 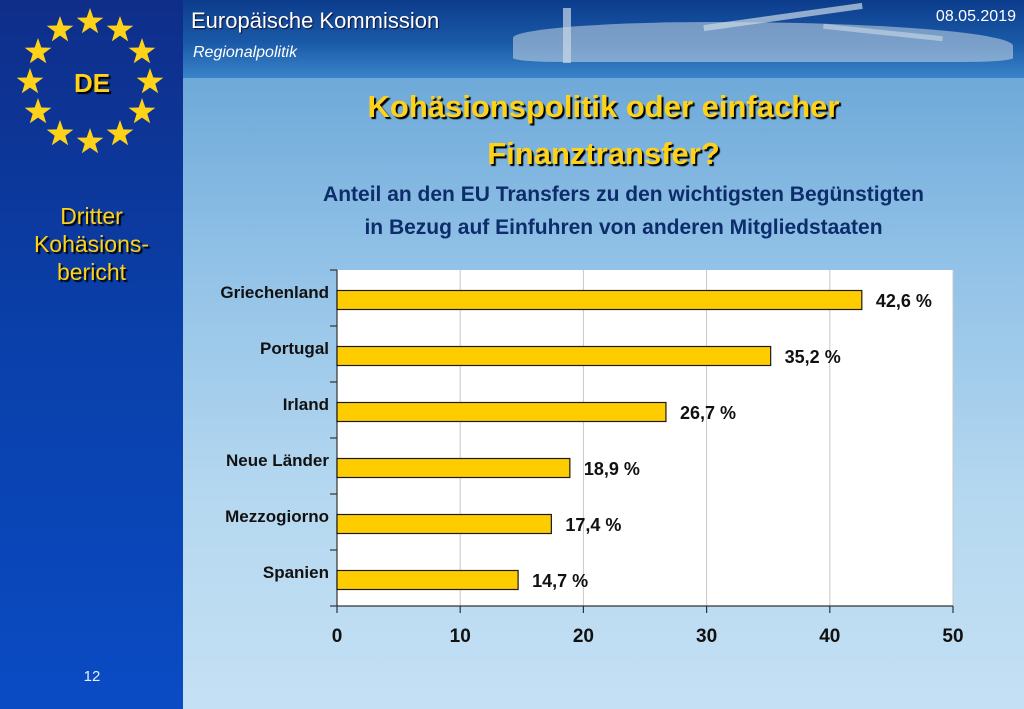 I want to click on data-label: 18,9 %, so click(x=612, y=469).